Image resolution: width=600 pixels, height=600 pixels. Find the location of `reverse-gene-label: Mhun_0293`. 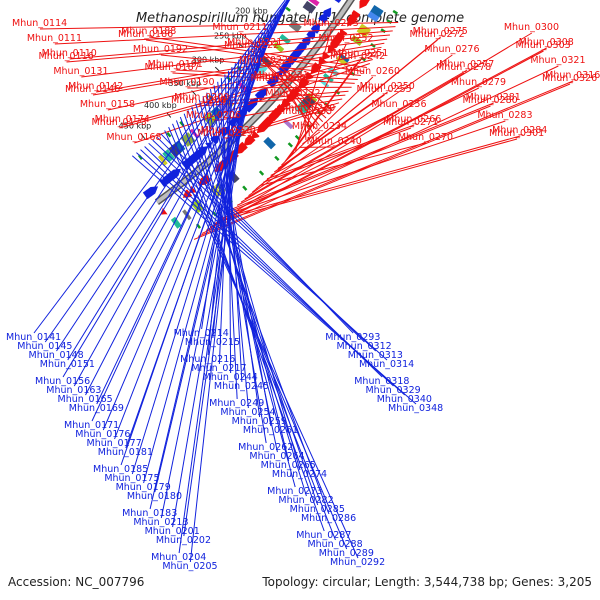

reverse-gene-label: Mhun_0293 is located at coordinates (352, 337).